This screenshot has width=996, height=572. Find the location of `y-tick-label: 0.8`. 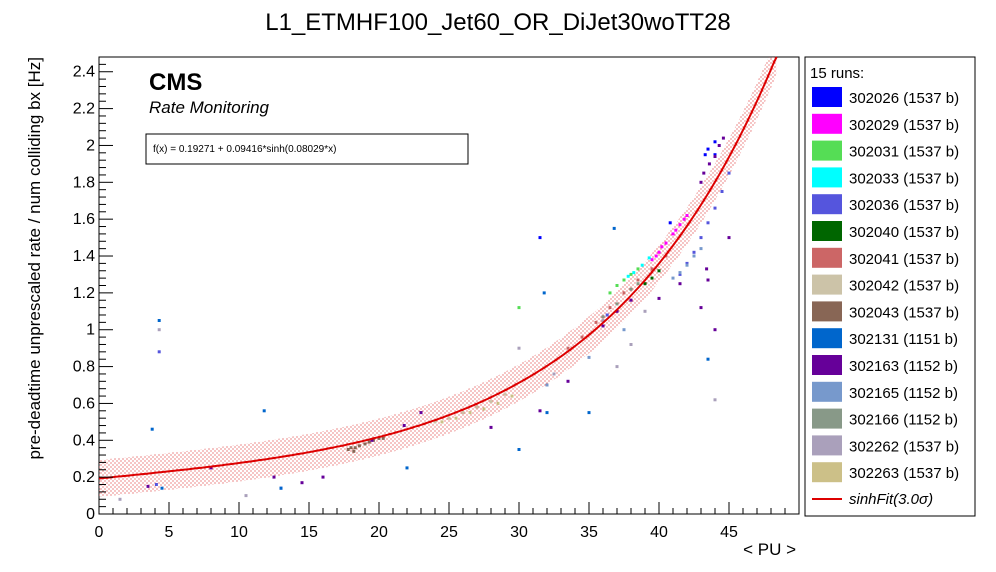

y-tick-label: 0.8 is located at coordinates (84, 367).